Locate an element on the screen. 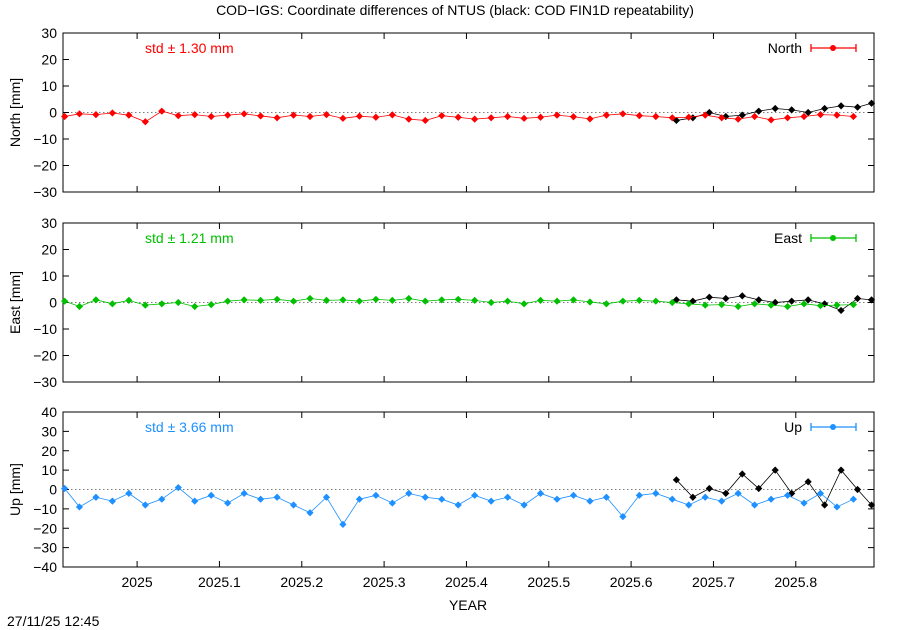 The width and height of the screenshot is (900, 630). legend-label: Up is located at coordinates (793, 427).